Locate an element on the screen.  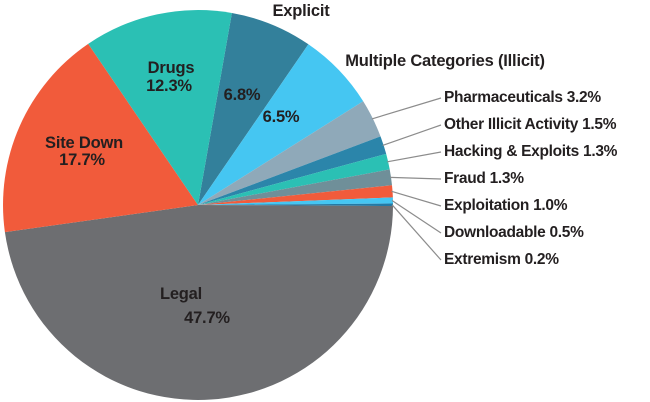
label-explicit-value: 6.8% is located at coordinates (242, 95).